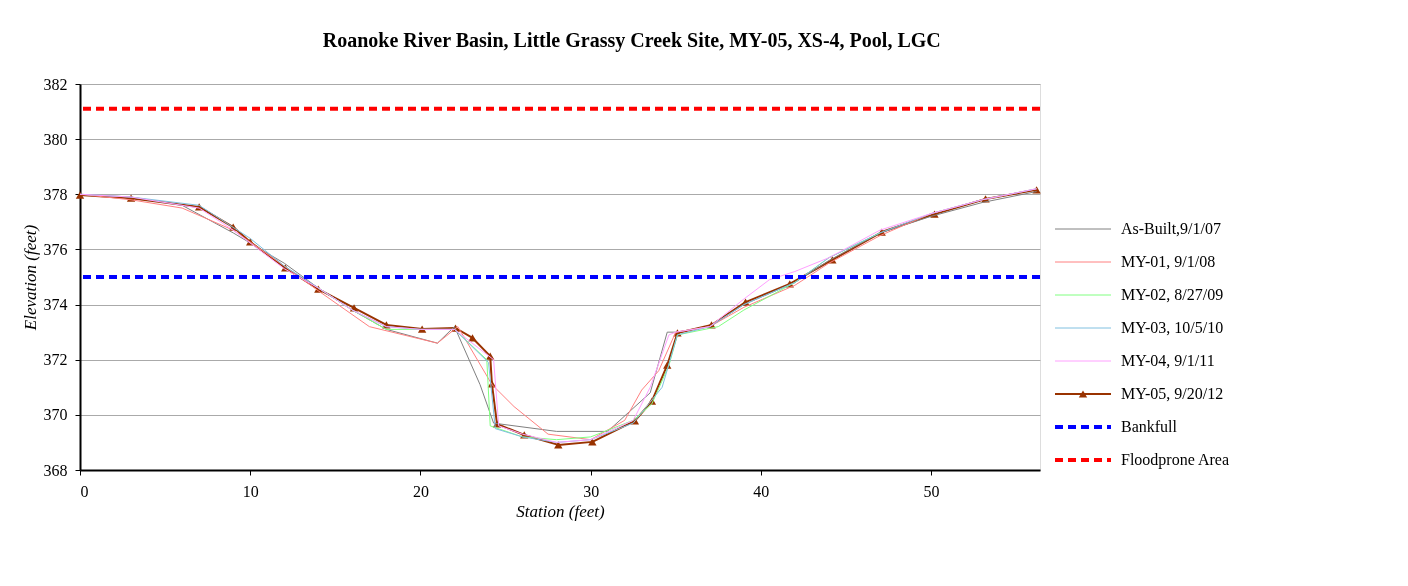 This screenshot has width=1408, height=586. What do you see at coordinates (1175, 460) in the screenshot?
I see `legend-label: Floodprone Area` at bounding box center [1175, 460].